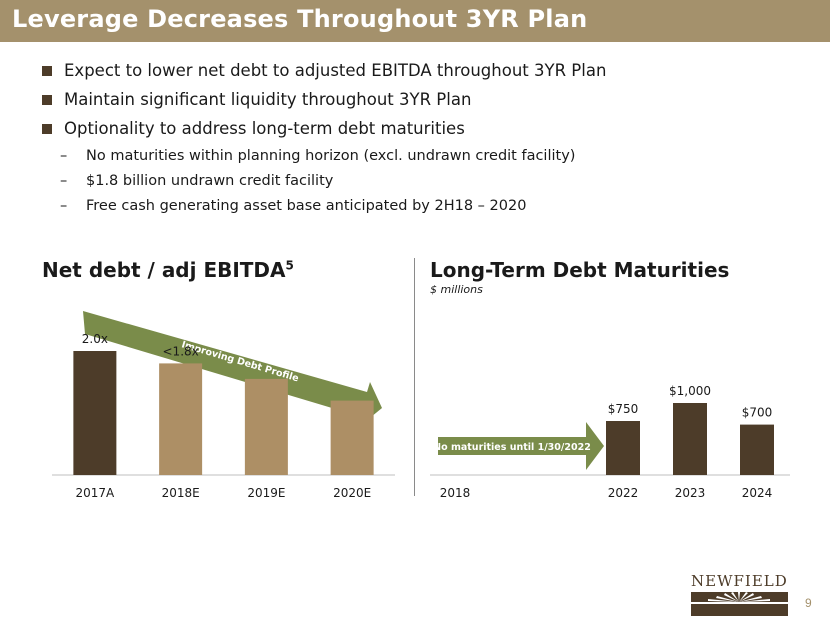 Image resolution: width=830 pixels, height=623 pixels. What do you see at coordinates (164, 270) in the screenshot?
I see `chart-title-text: Net debt / adj EBITDA` at bounding box center [164, 270].